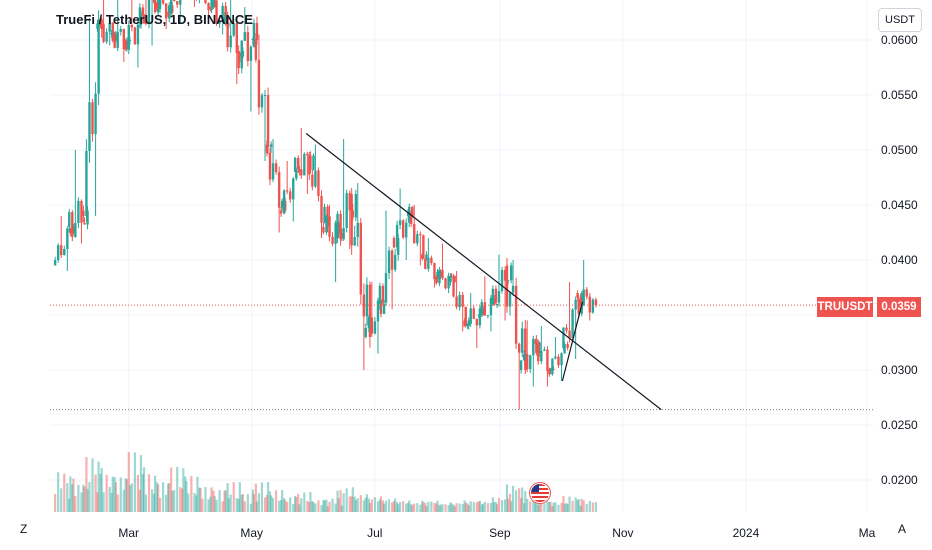 The width and height of the screenshot is (932, 550). I want to click on time-tick-label: Ma, so click(867, 533).